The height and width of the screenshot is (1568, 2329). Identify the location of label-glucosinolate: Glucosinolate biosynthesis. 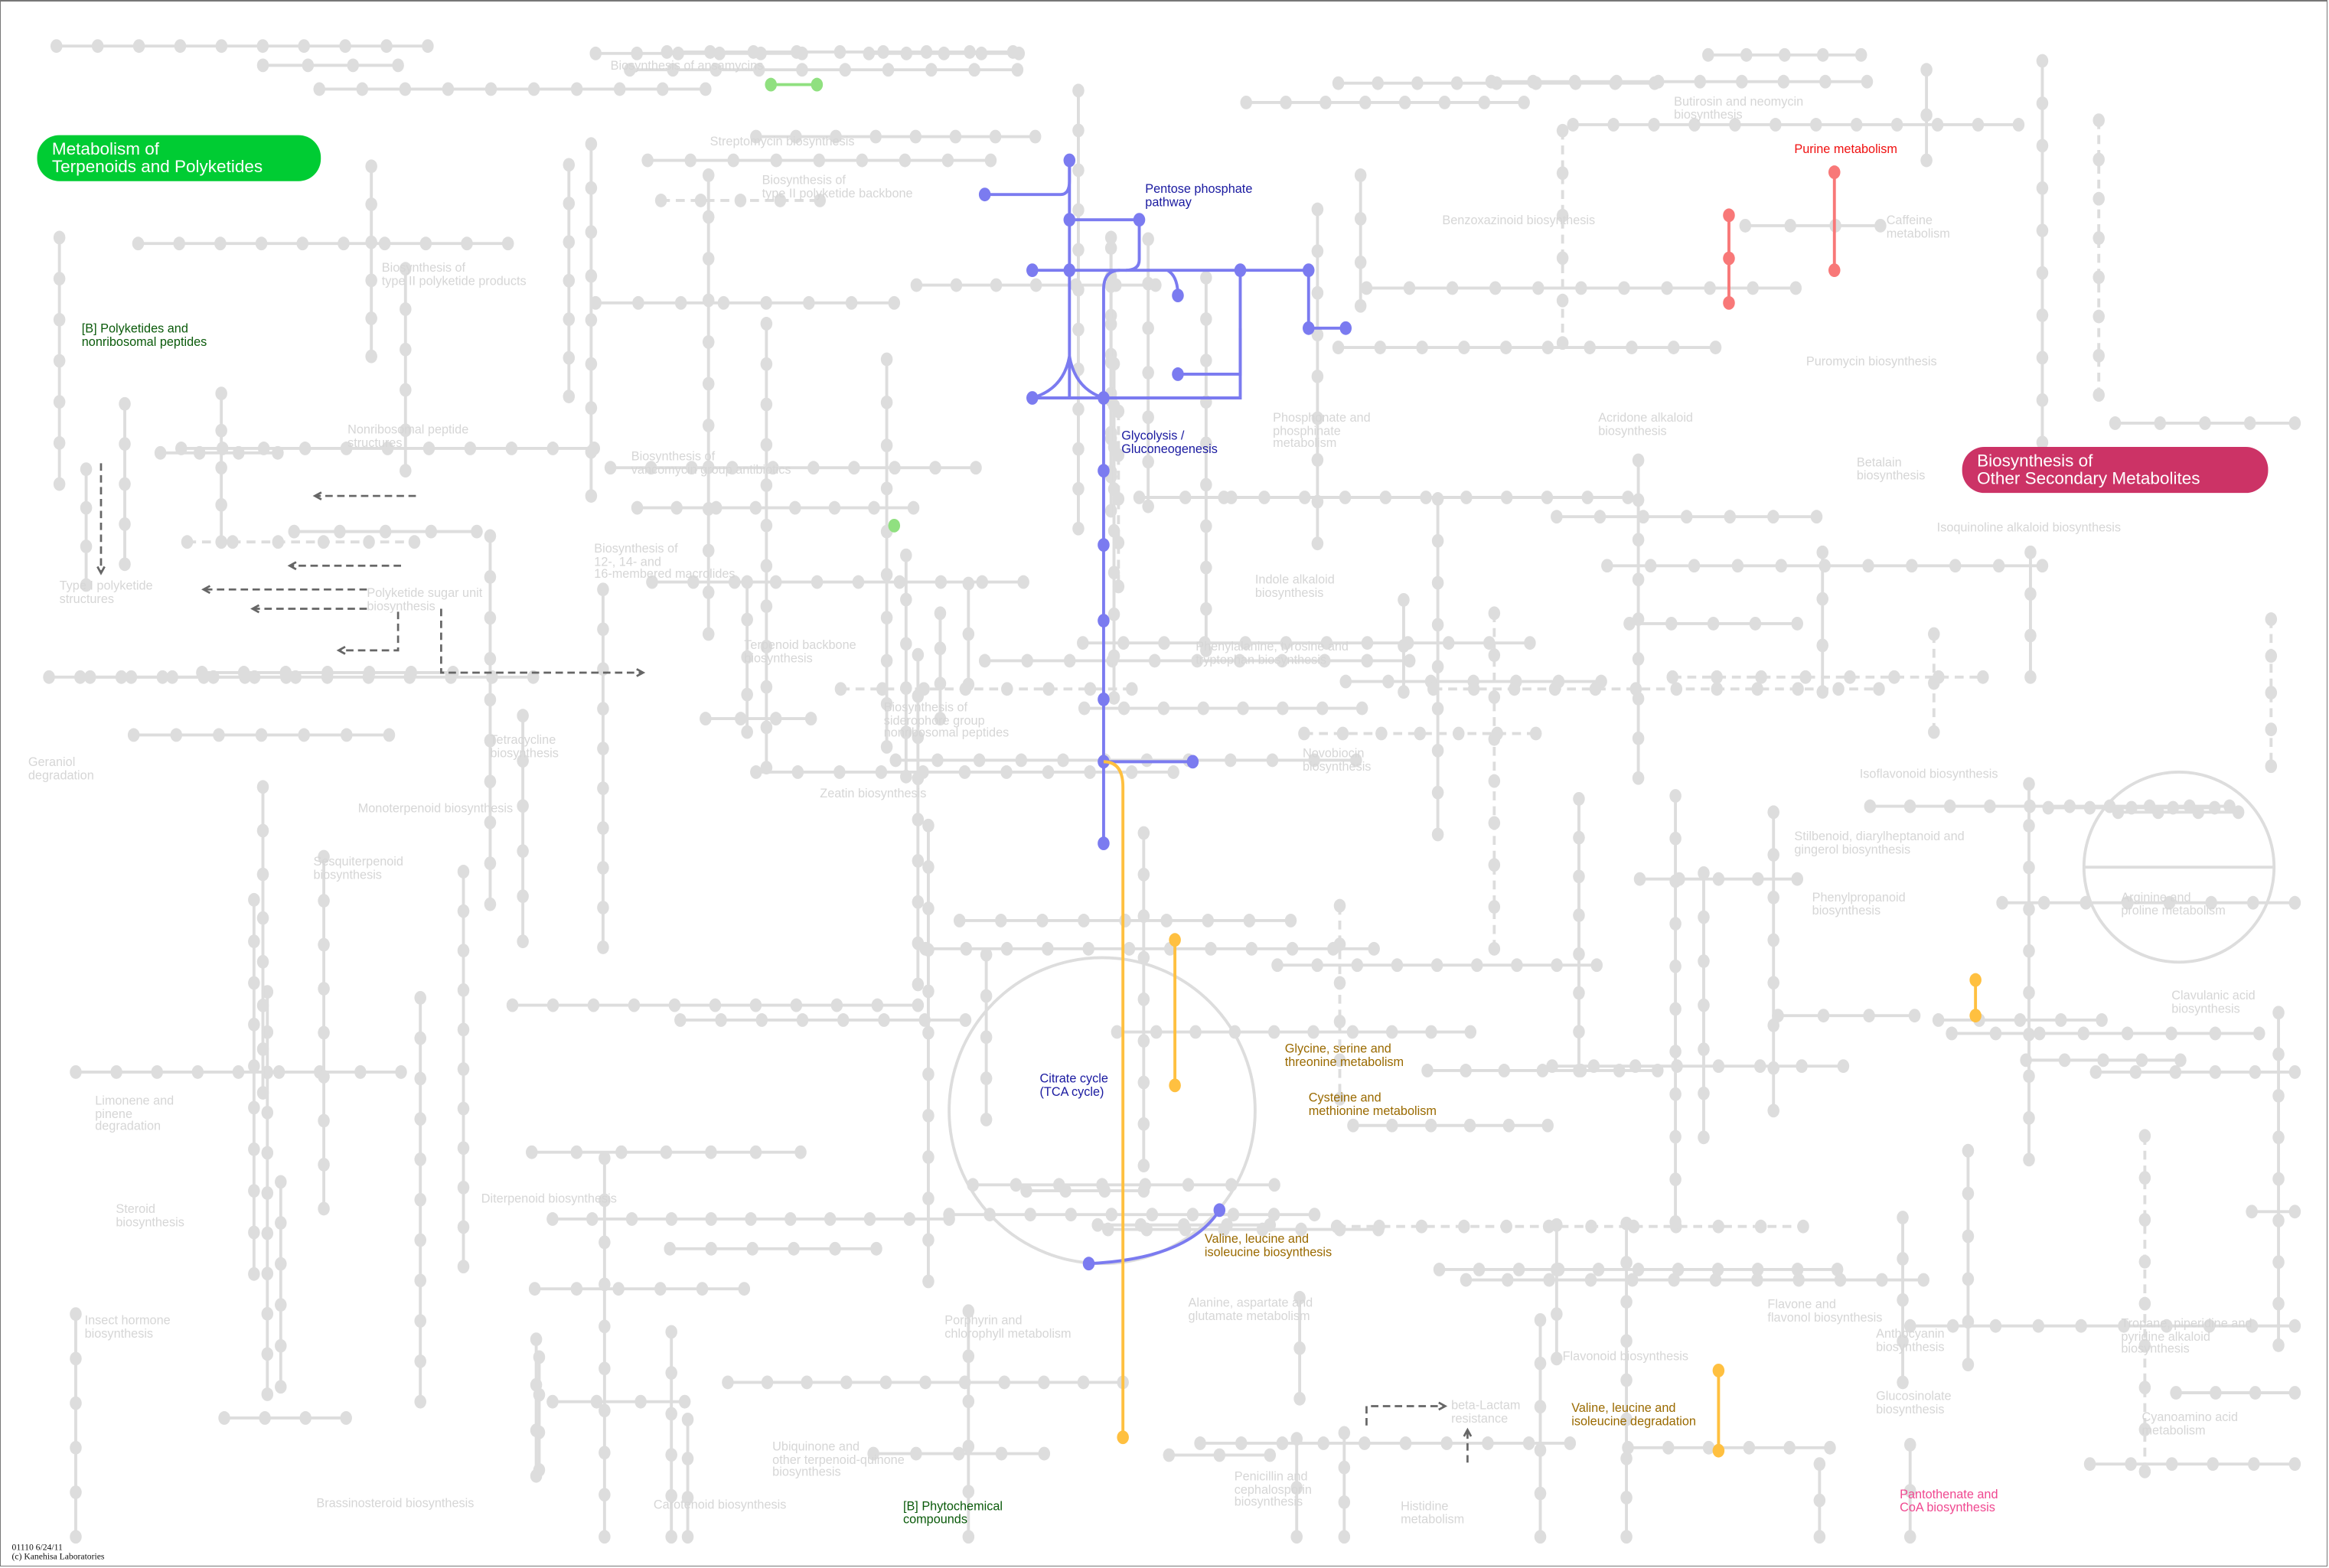
(1914, 1402).